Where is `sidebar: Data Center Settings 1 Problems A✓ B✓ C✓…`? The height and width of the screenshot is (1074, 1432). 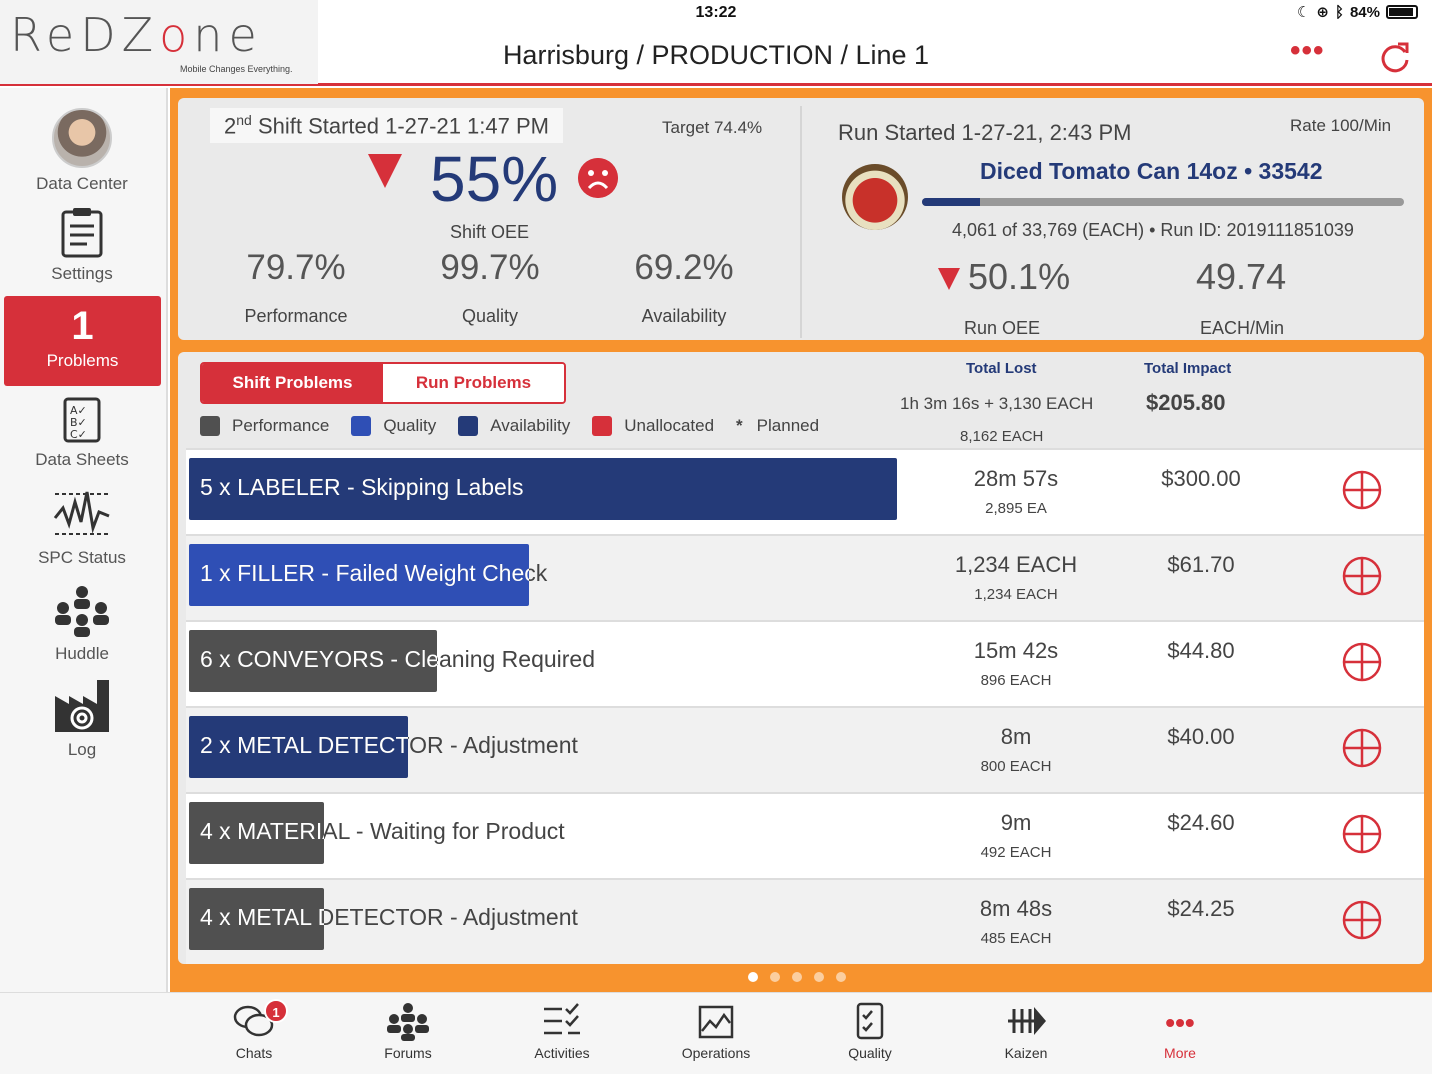 sidebar: Data Center Settings 1 Problems A✓ B✓ C✓… is located at coordinates (84, 540).